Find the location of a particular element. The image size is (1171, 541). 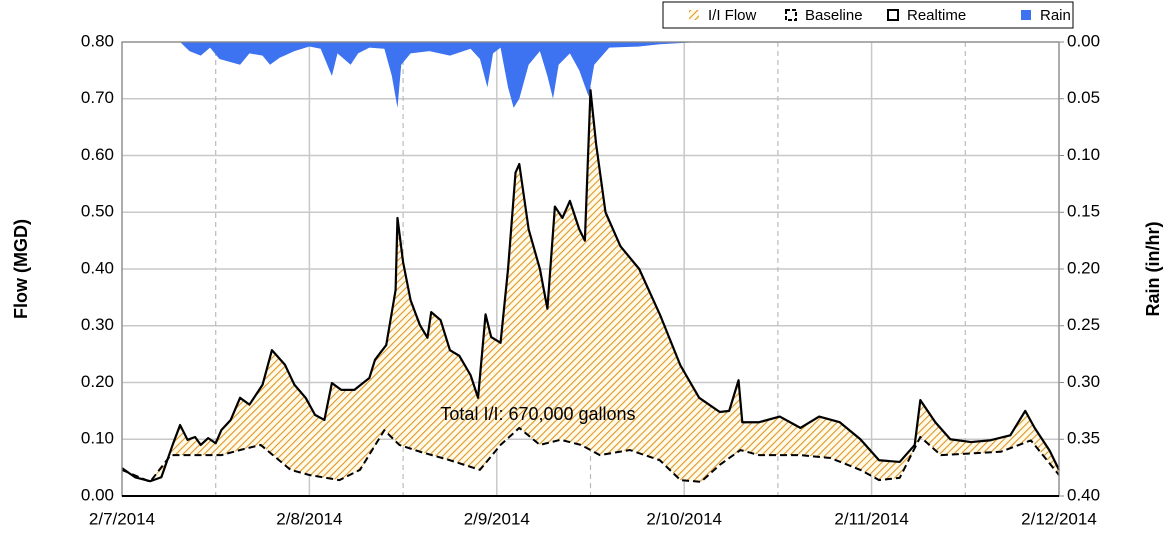

x-tick-label: 2/11/2014 is located at coordinates (871, 518).